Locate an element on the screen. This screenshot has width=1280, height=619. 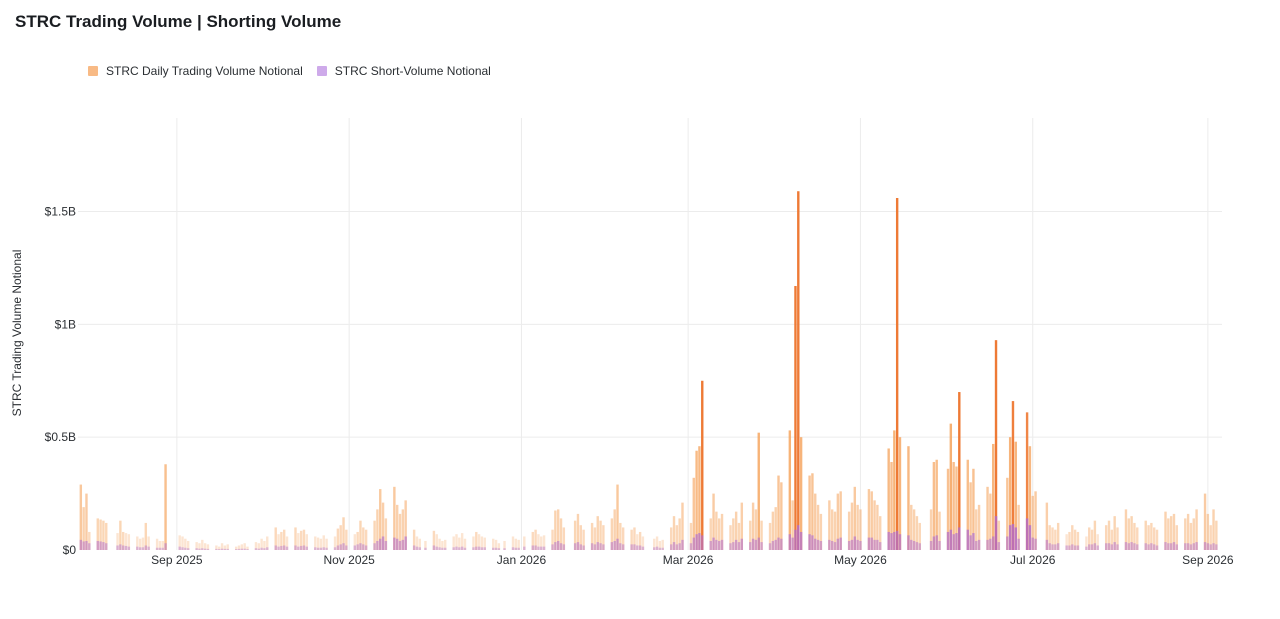
legend-item-short: STRC Short-Volume Notional is located at coordinates (403, 71).